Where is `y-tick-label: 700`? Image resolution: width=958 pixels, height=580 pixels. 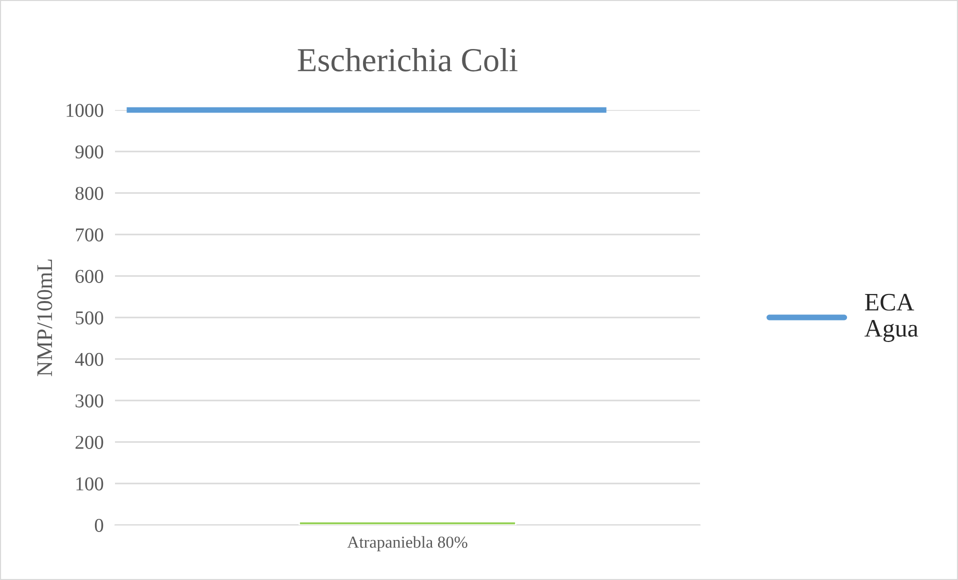
y-tick-label: 700 is located at coordinates (90, 235).